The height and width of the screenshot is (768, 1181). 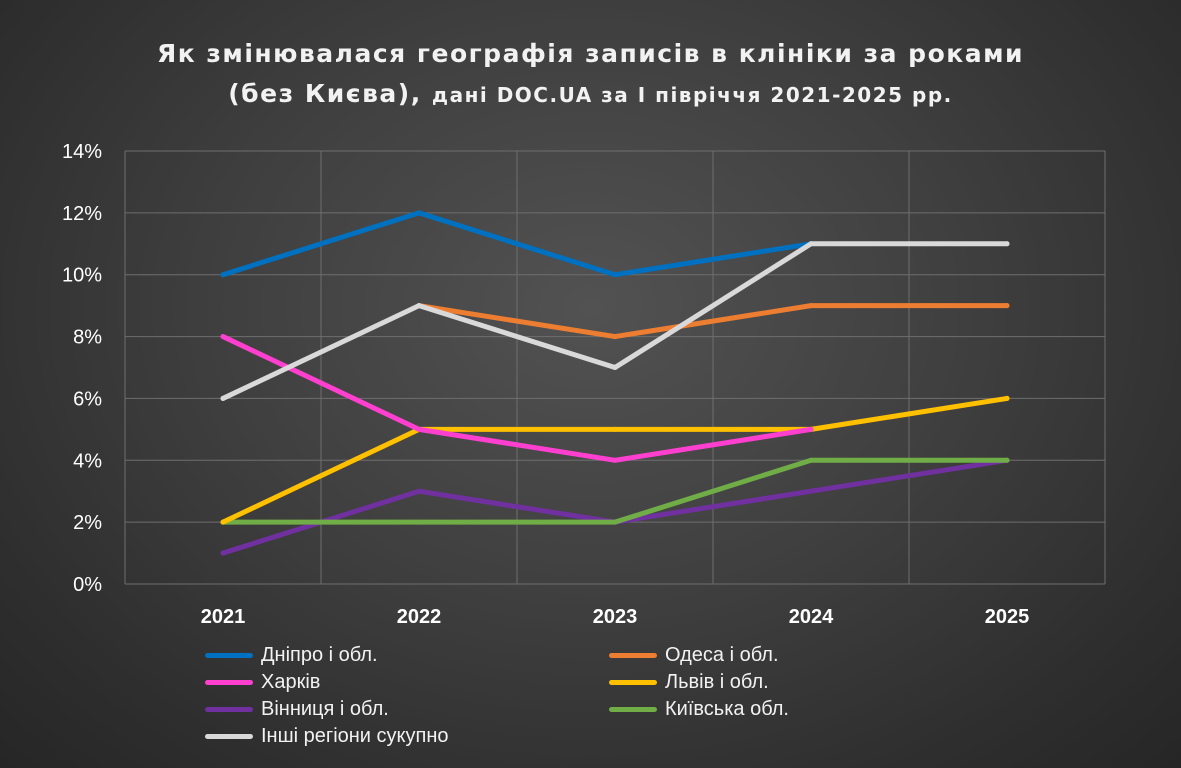 I want to click on chart-title-line2-main: (без Києва),, so click(x=325, y=93).